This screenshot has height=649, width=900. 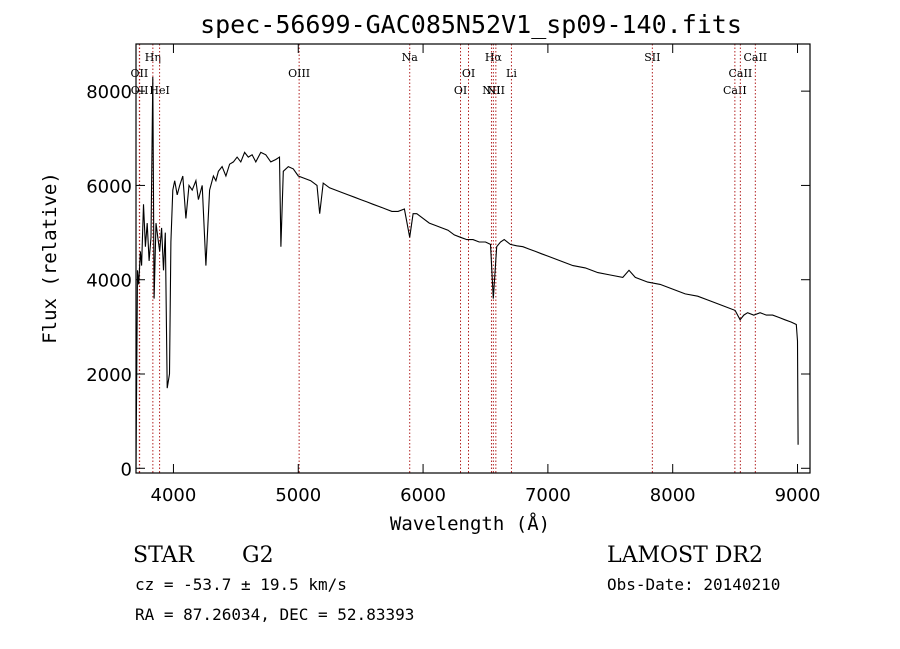 I want to click on spectral-subclass: G2, so click(x=258, y=555).